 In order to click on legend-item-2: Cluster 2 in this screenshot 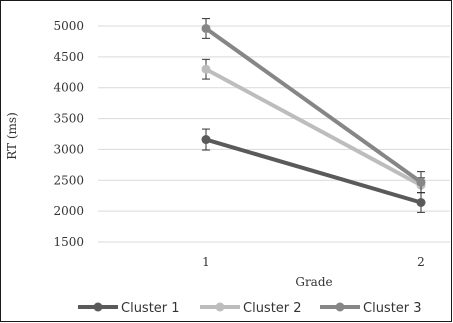, I will do `click(251, 308)`.